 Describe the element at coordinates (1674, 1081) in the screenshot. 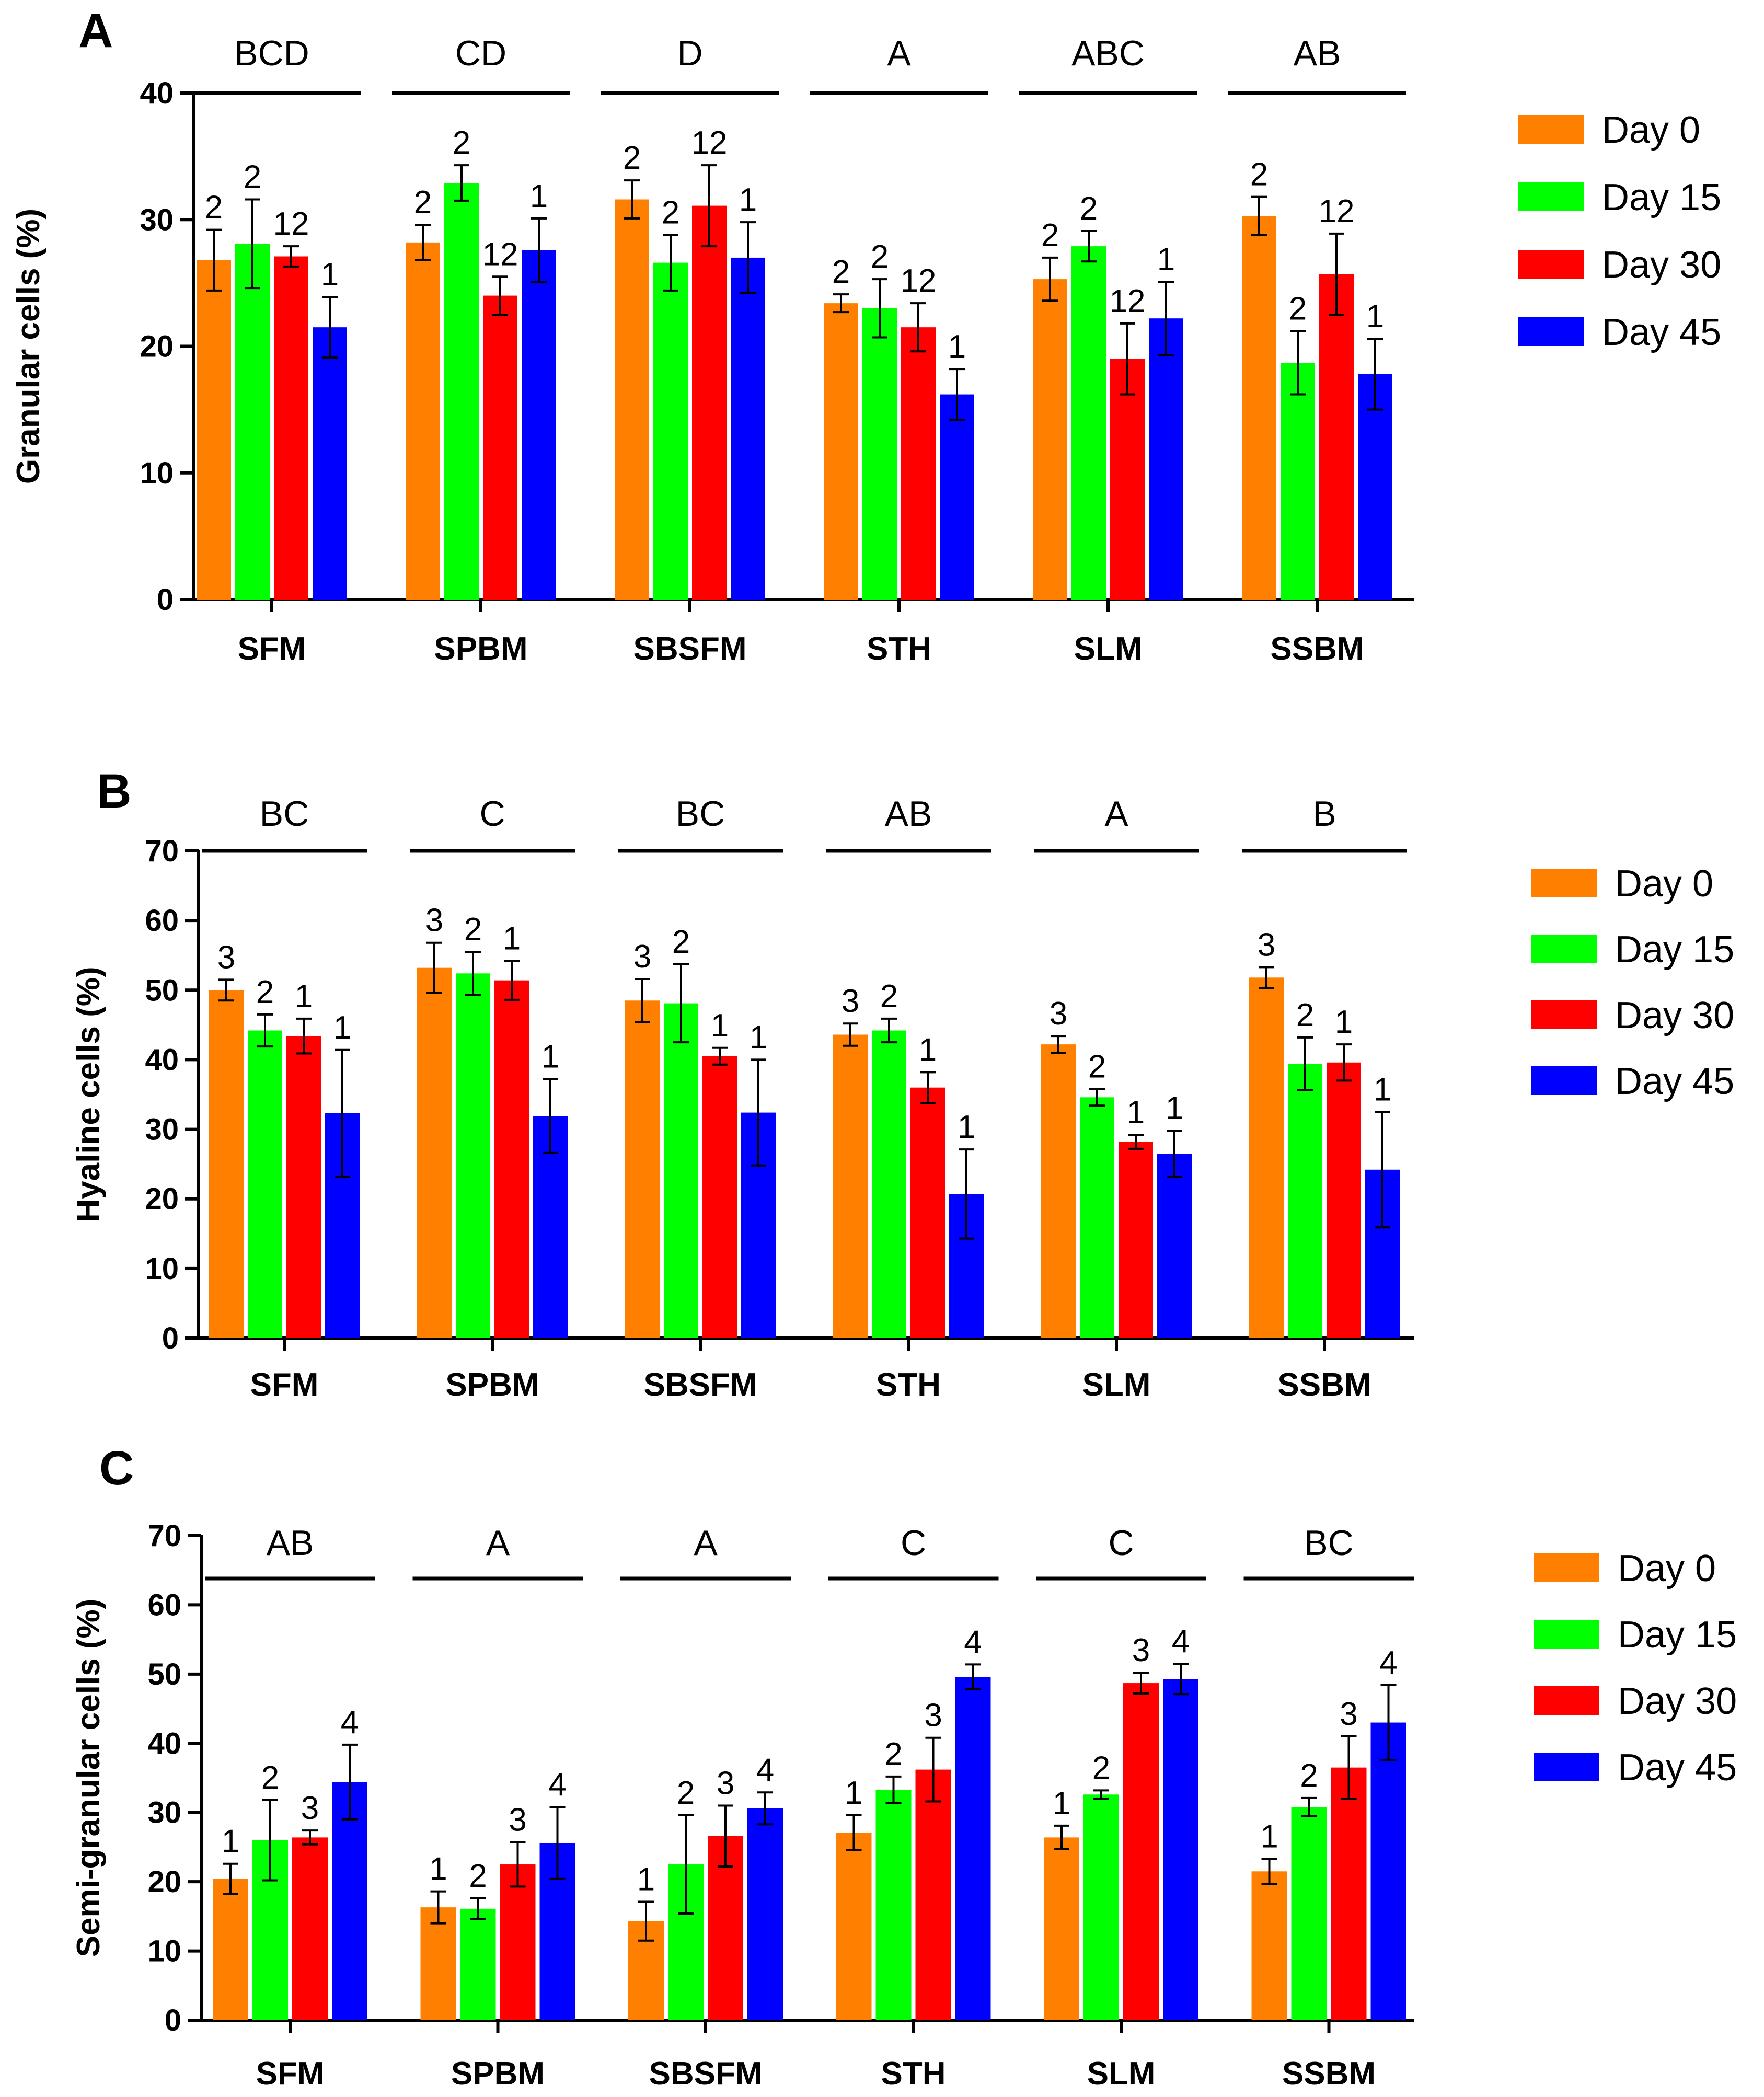

I see `legend-label: Day 45` at that location.